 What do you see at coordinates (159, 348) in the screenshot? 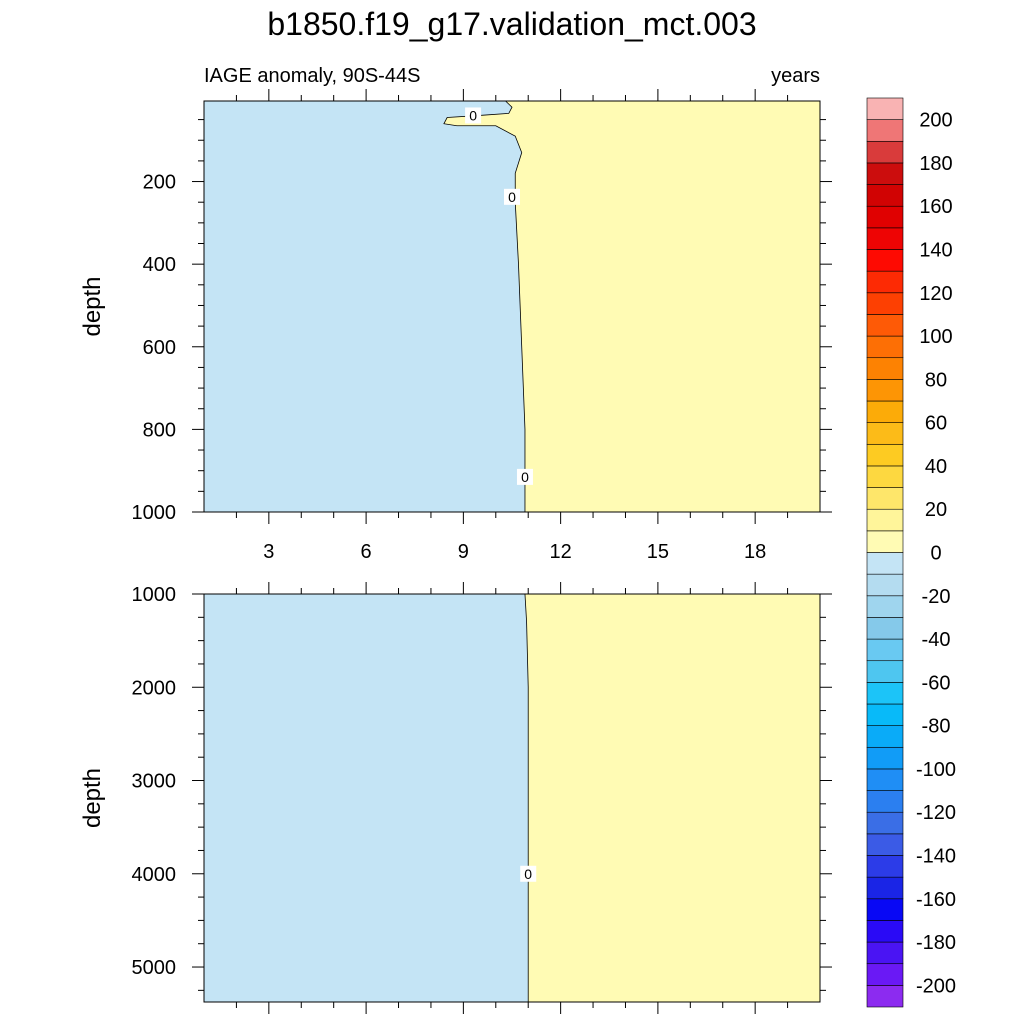
I see `y-tick-label: 600` at bounding box center [159, 348].